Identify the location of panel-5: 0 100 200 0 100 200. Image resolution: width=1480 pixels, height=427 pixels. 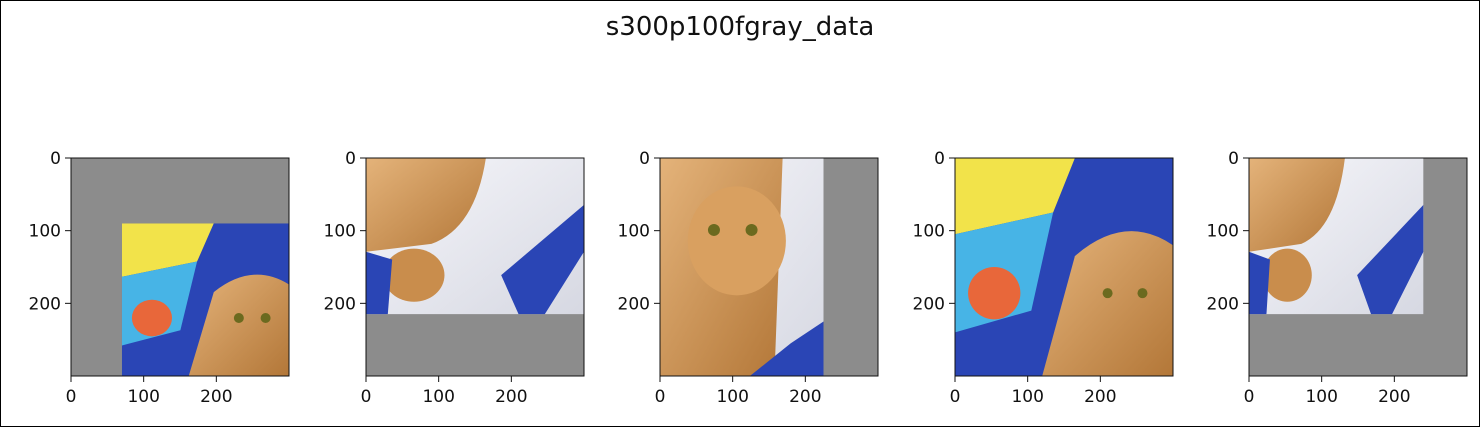
(1337, 278).